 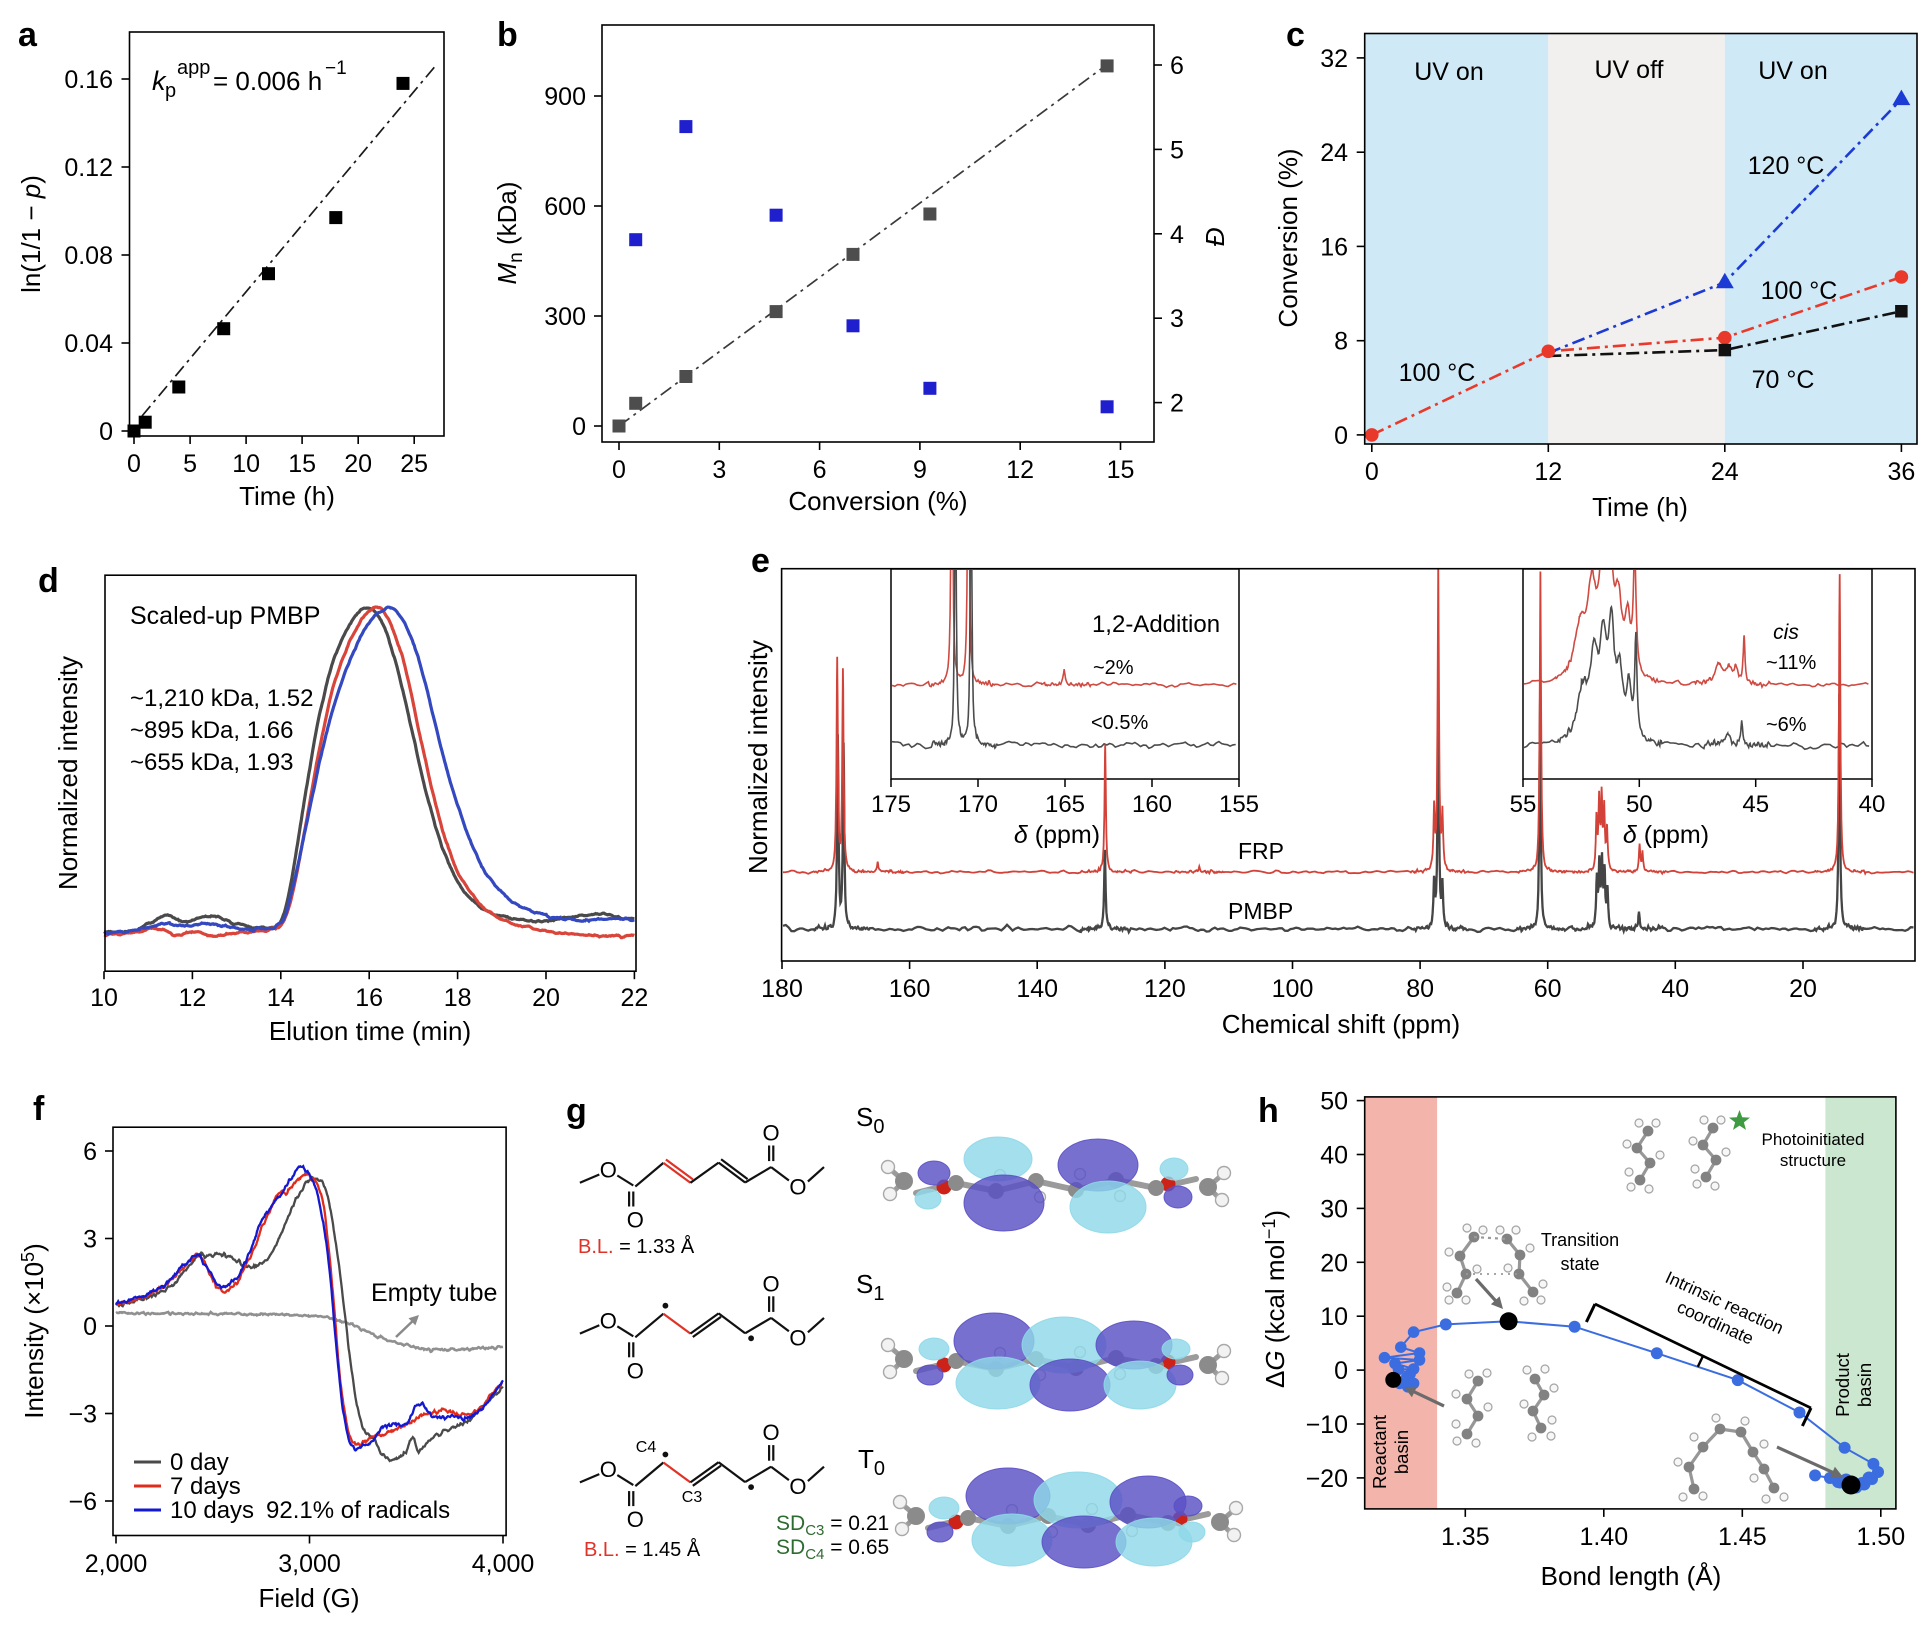 What do you see at coordinates (1420, 989) in the screenshot?
I see `svg-text: 80` at bounding box center [1420, 989].